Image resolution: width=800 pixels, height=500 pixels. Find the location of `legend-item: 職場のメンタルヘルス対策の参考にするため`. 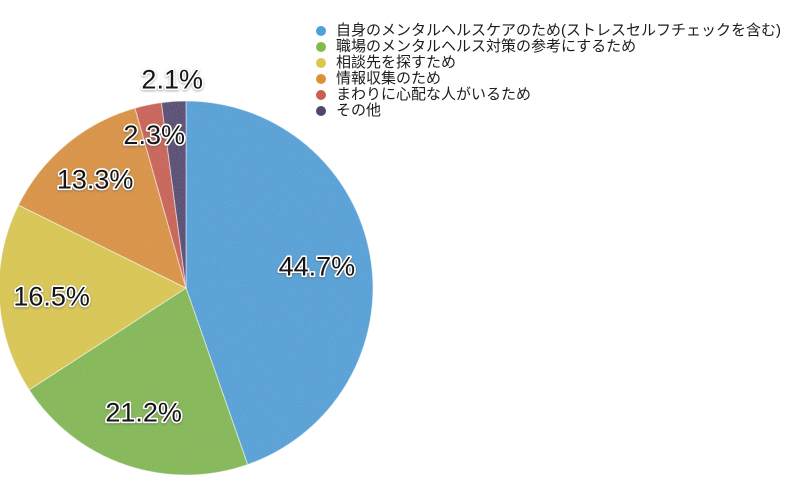

legend-item: 職場のメンタルヘルス対策の参考にするため is located at coordinates (548, 47).